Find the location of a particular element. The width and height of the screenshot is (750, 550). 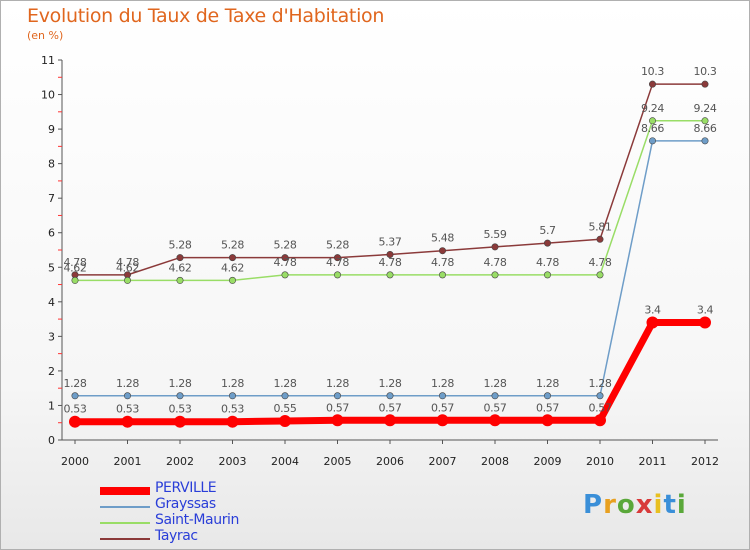

x-tick-label: 2003 is located at coordinates (233, 461).